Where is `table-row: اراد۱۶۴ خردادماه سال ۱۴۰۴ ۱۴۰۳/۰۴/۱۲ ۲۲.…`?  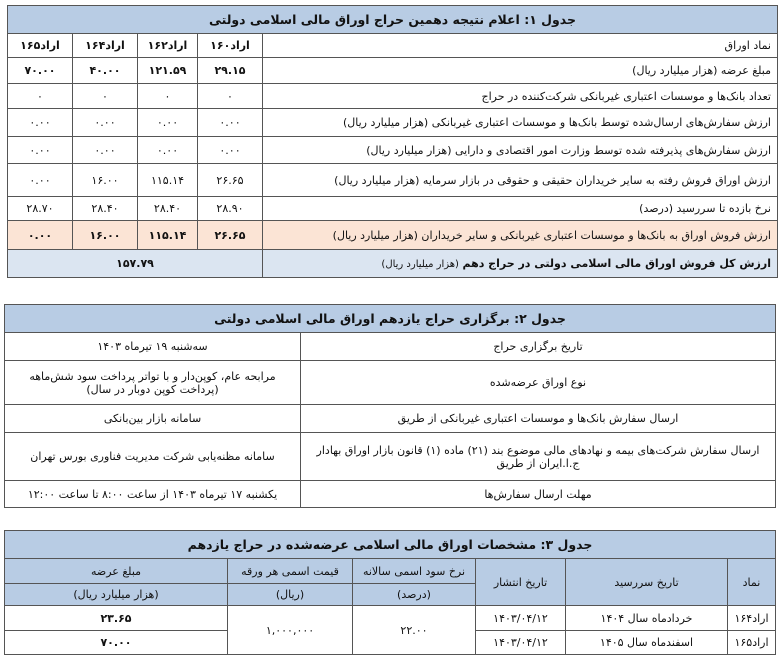 table-row: اراد۱۶۴ خردادماه سال ۱۴۰۴ ۱۴۰۳/۰۴/۱۲ ۲۲.… is located at coordinates (390, 630).